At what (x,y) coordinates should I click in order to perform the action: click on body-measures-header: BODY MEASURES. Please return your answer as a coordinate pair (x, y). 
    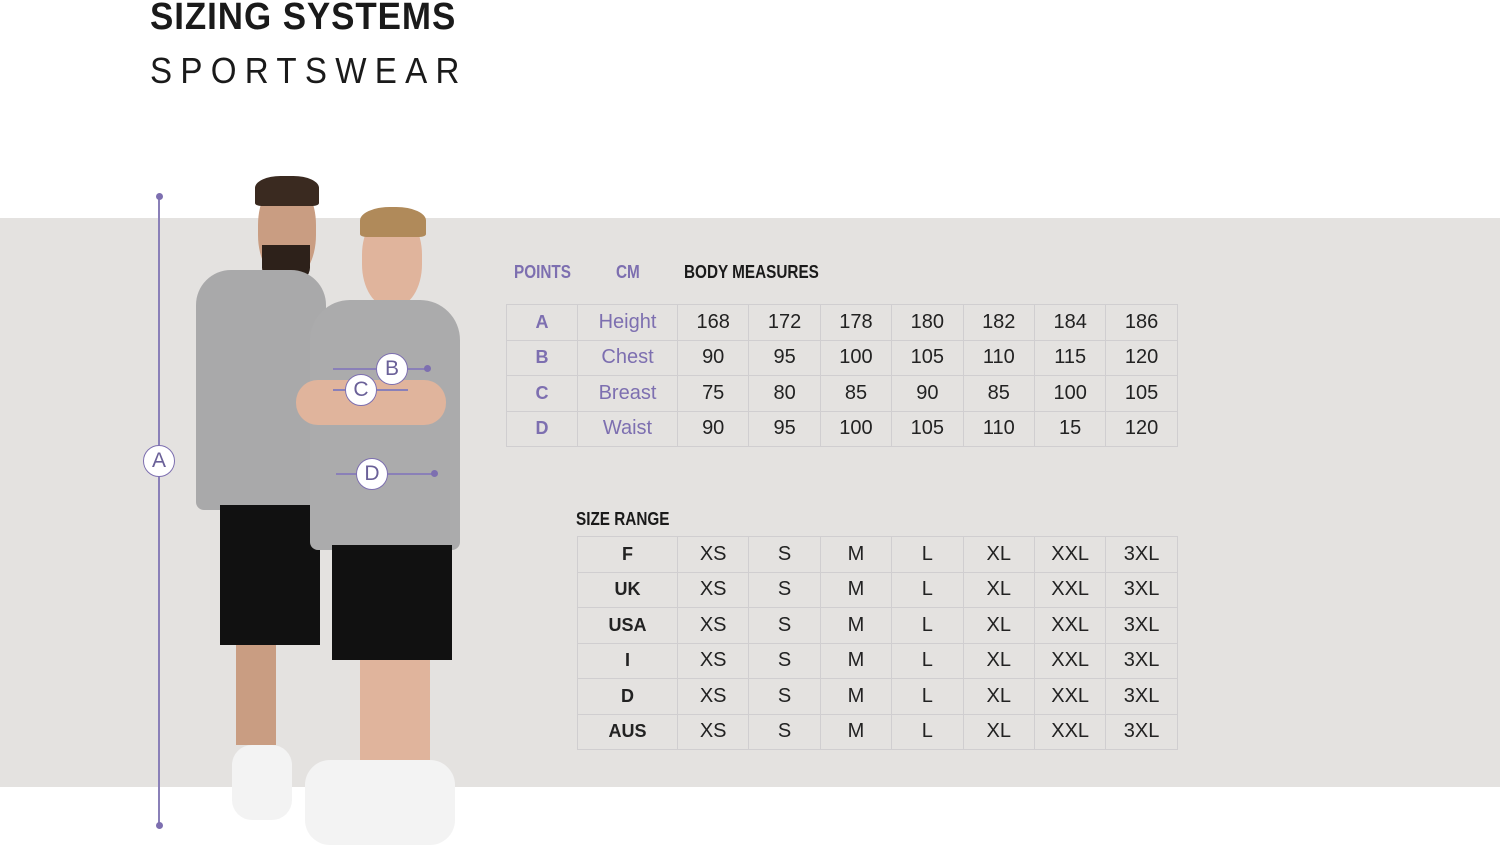
    Looking at the image, I should click on (751, 272).